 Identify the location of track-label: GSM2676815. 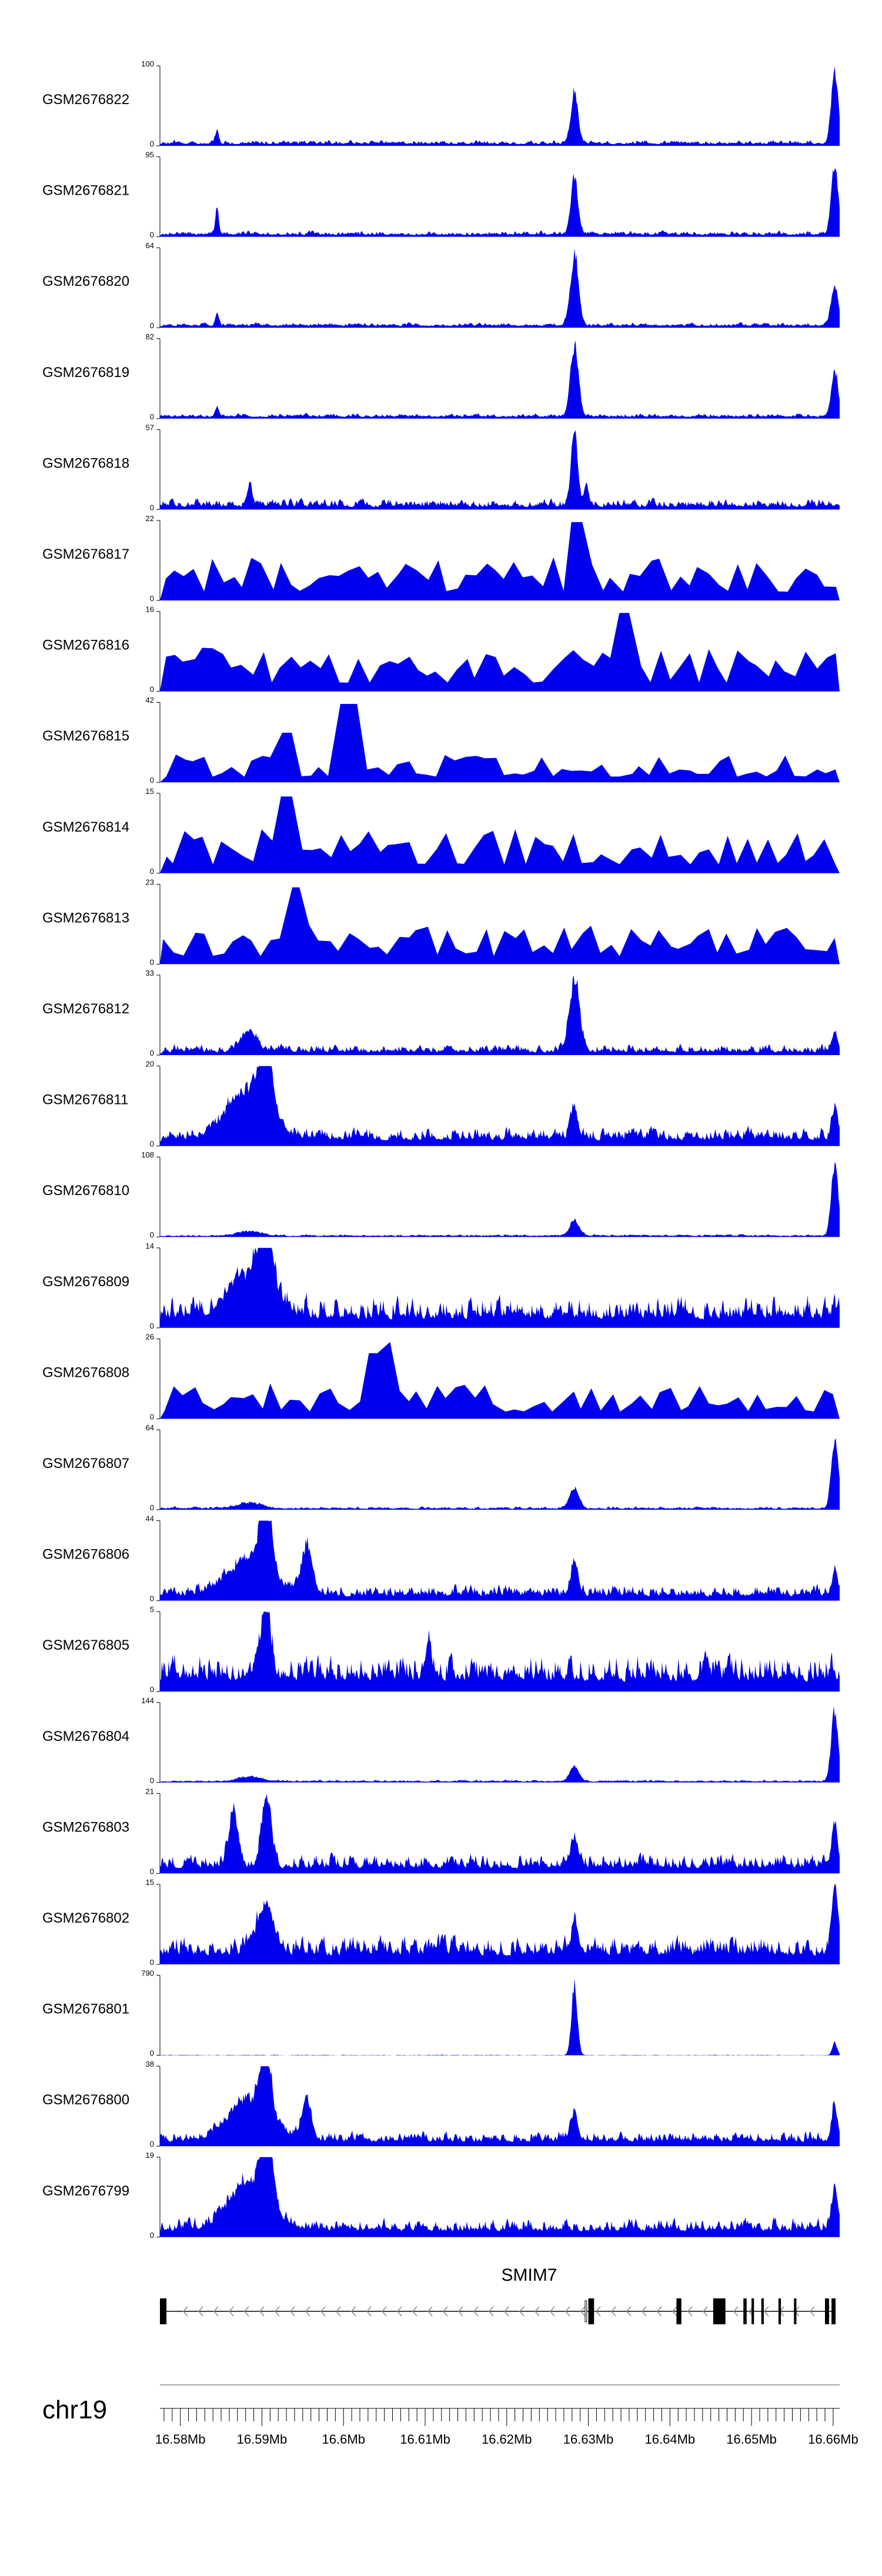
(85, 736).